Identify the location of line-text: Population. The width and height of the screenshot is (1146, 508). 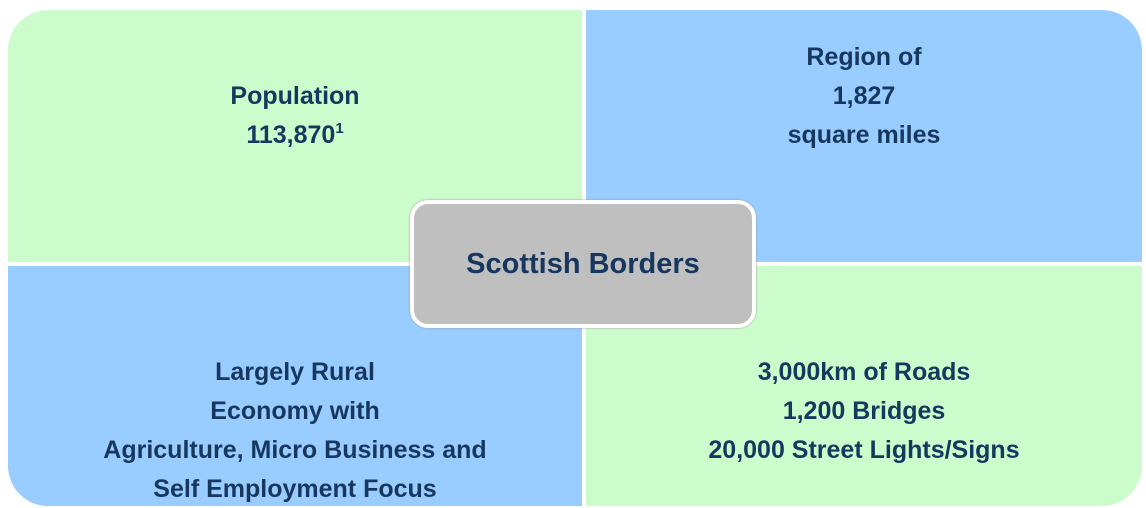
(295, 96).